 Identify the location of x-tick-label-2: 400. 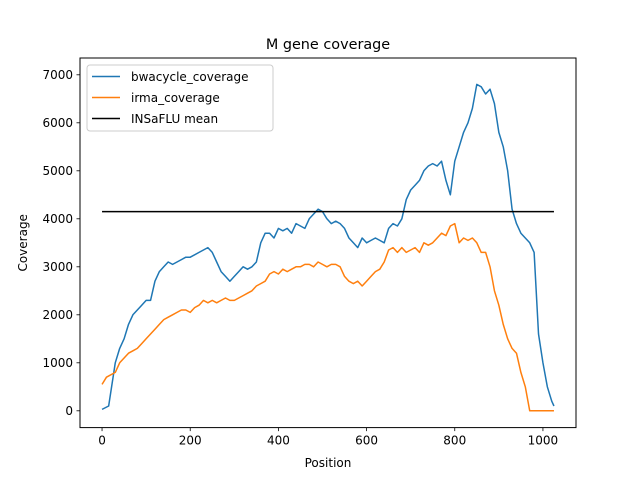
(278, 441).